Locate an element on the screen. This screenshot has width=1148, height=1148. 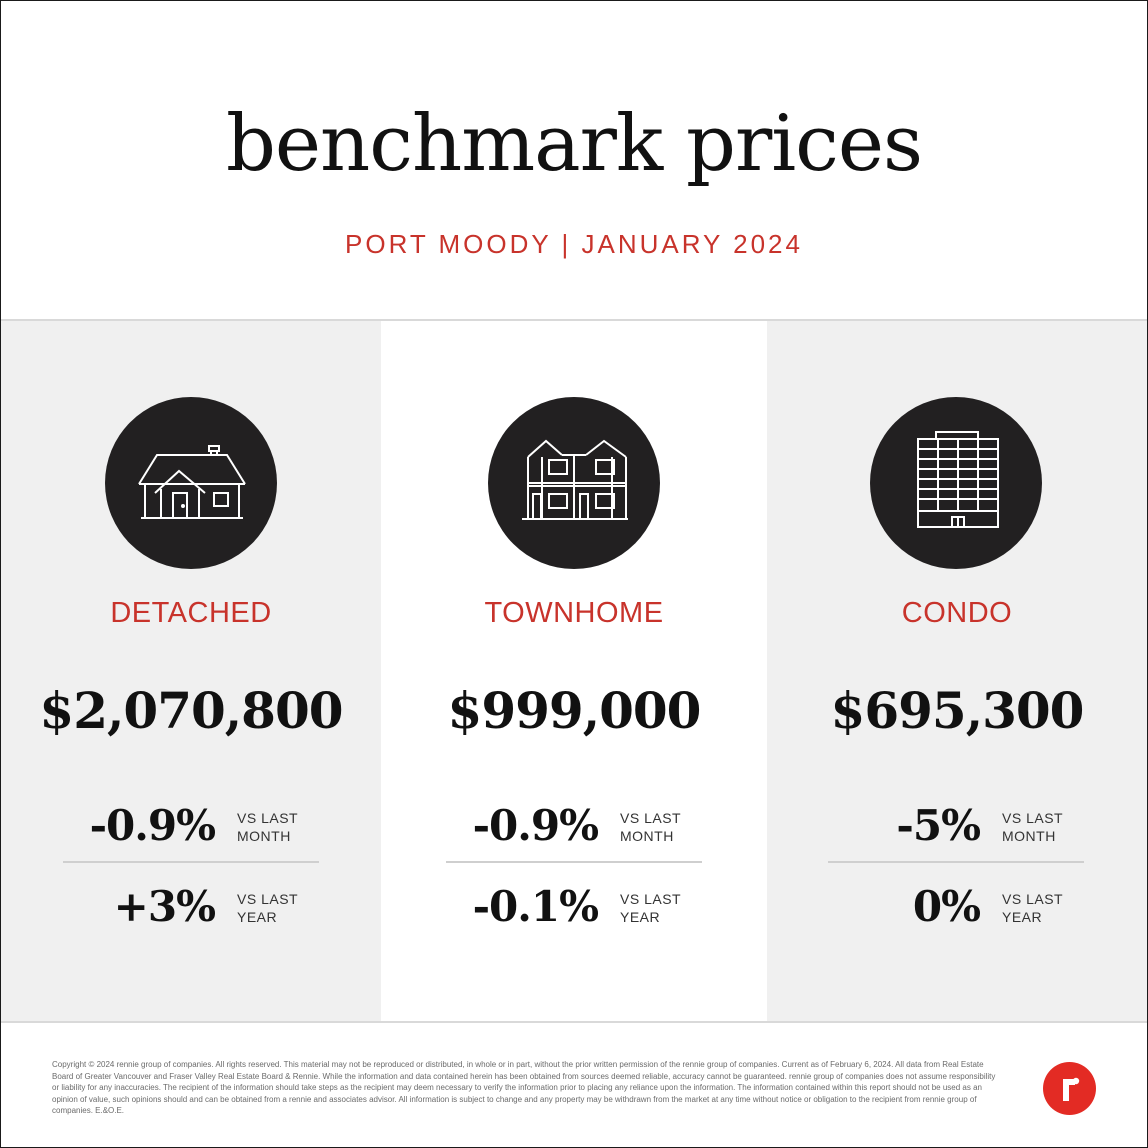
year-change-value: +3% is located at coordinates (164, 906).